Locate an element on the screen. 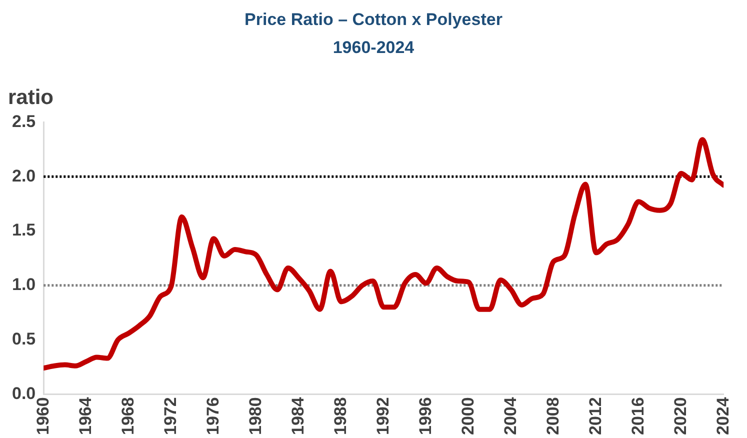 The height and width of the screenshot is (438, 747). x-tick-label: 1960 is located at coordinates (42, 416).